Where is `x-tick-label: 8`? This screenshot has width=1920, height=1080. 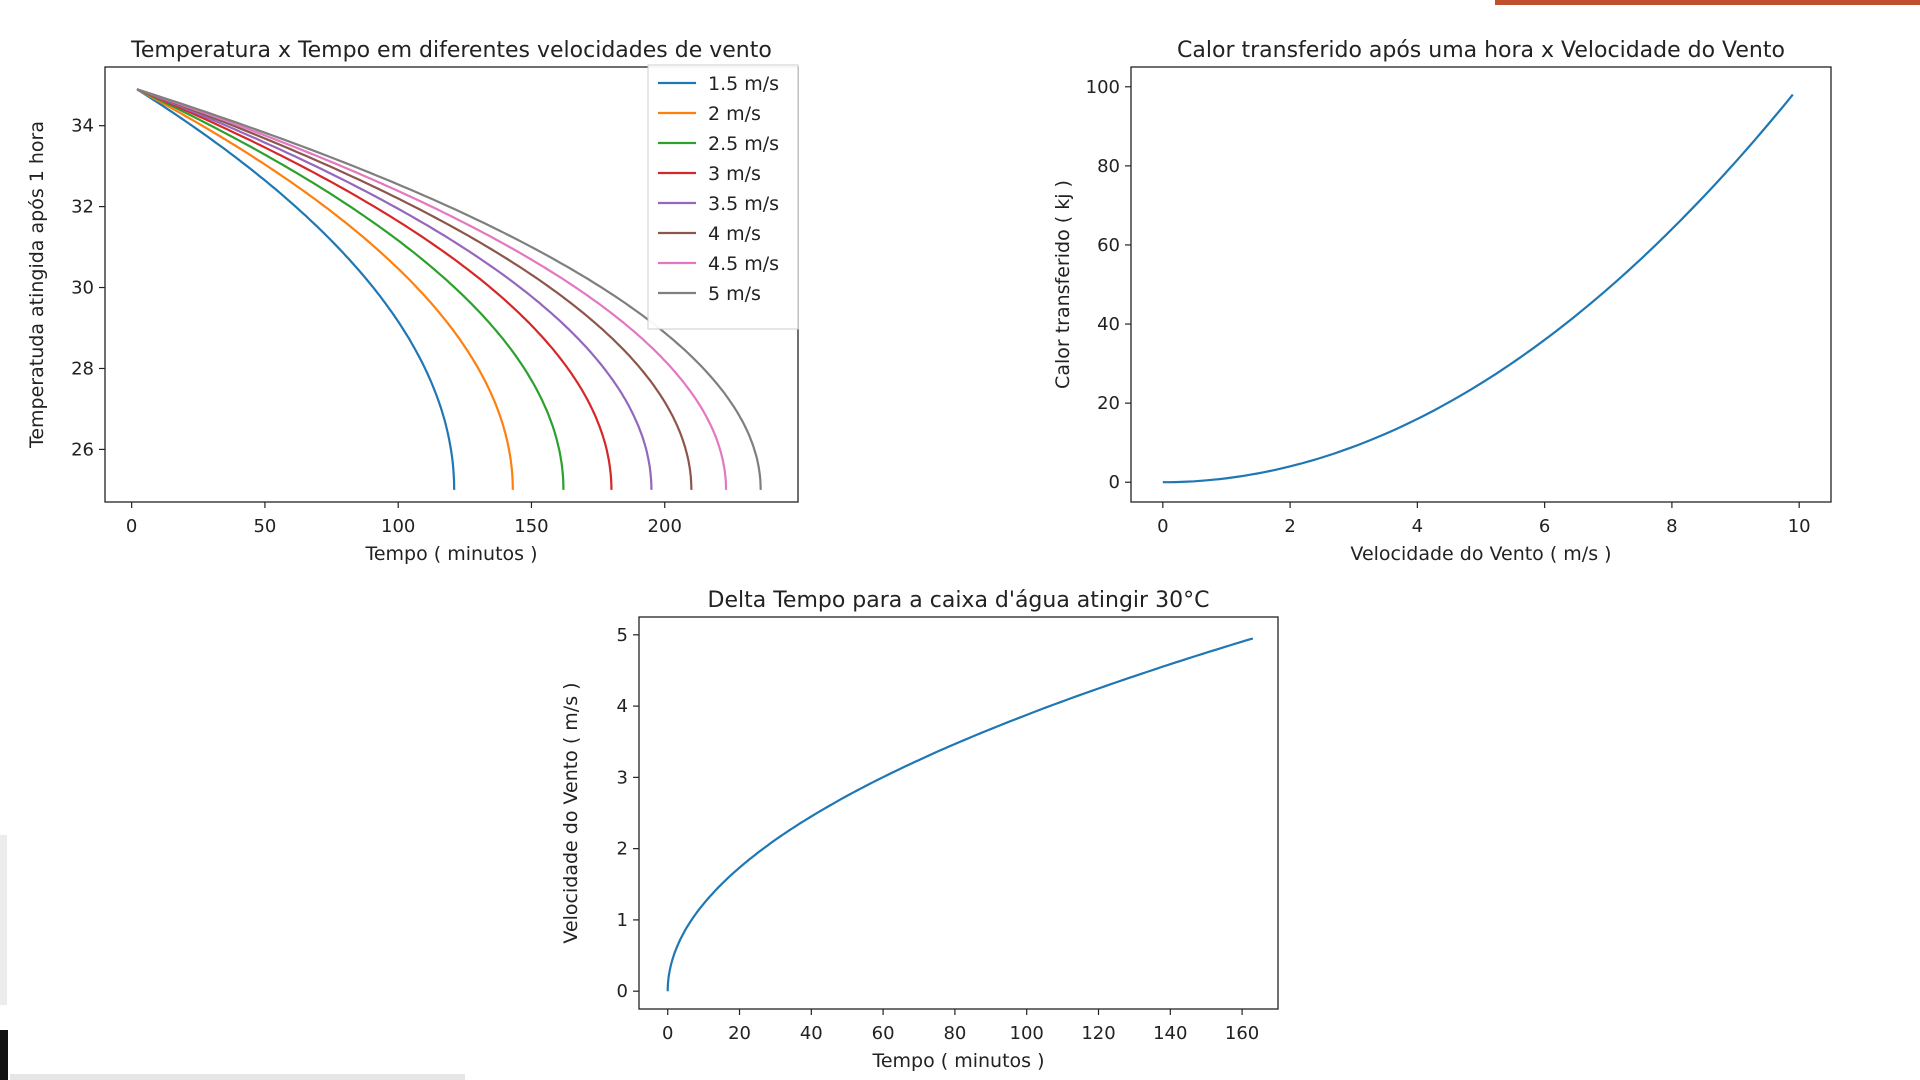
x-tick-label: 8 is located at coordinates (1671, 526).